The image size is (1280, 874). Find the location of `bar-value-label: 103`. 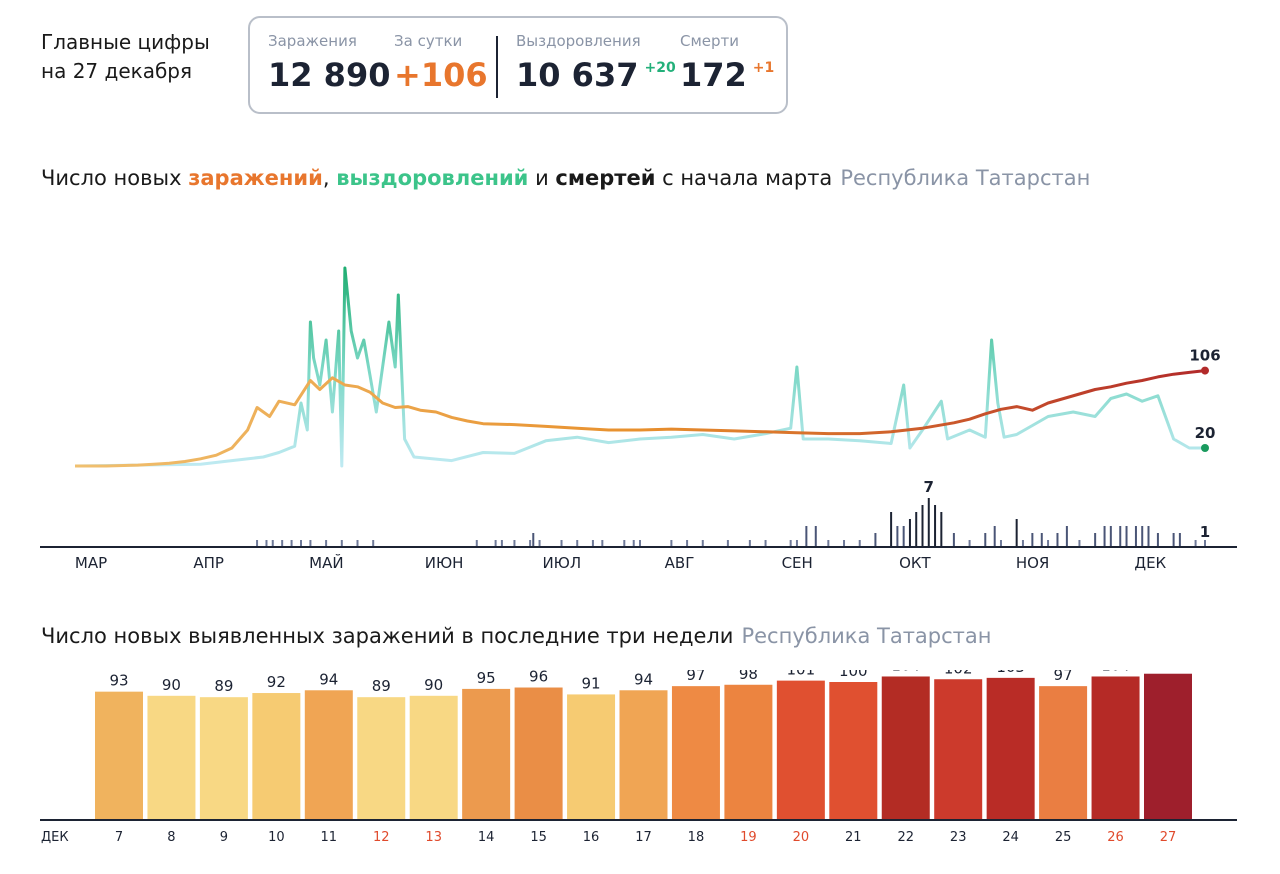

bar-value-label: 103 is located at coordinates (1010, 673).